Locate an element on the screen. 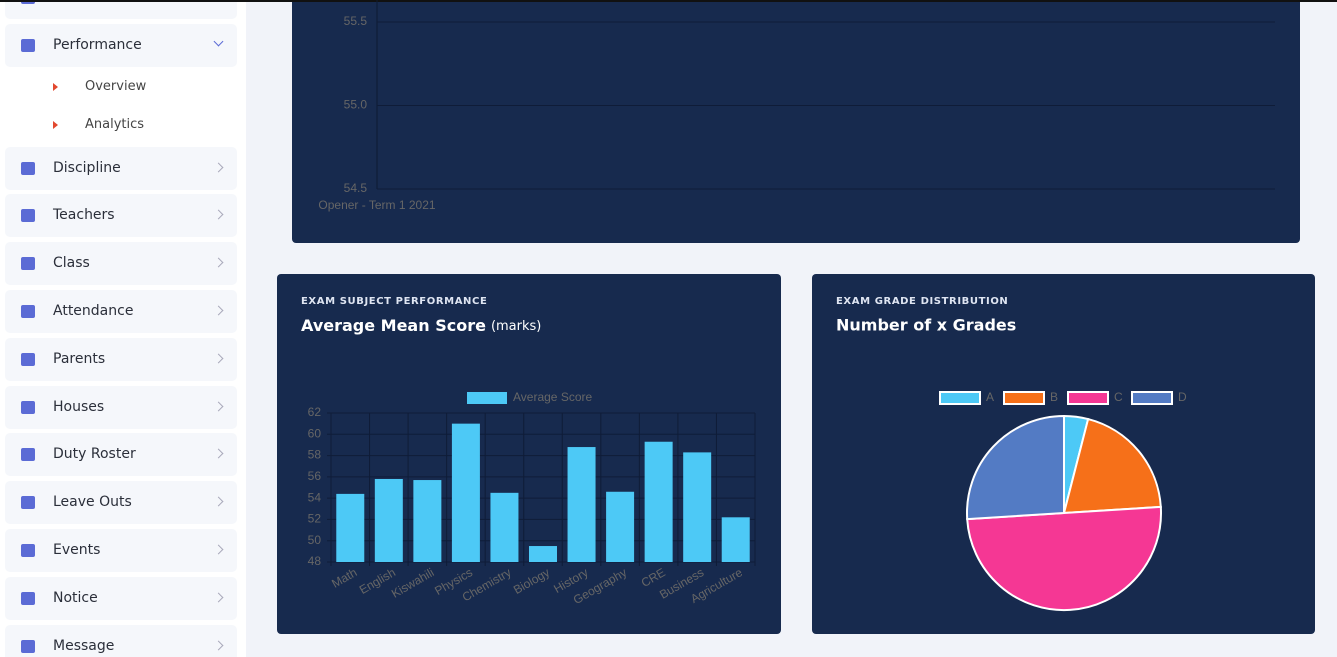 This screenshot has height=657, width=1337. legend-label: C is located at coordinates (1118, 397).